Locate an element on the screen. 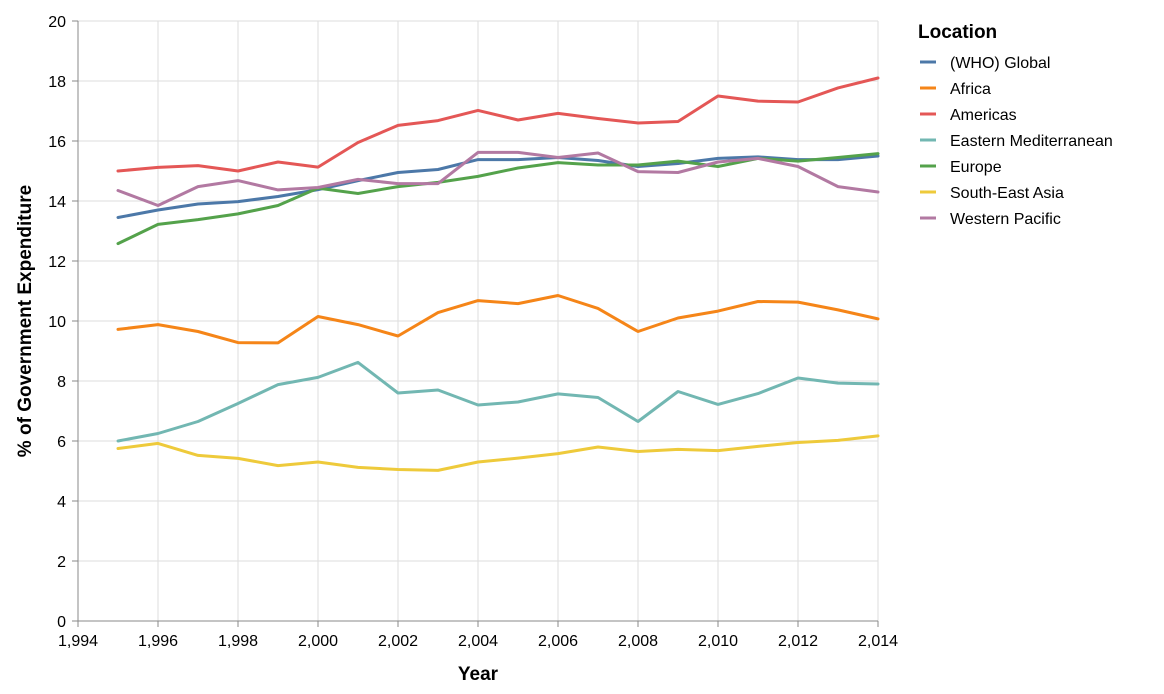 This screenshot has height=694, width=1164. legend-label-europe: Europe is located at coordinates (976, 167).